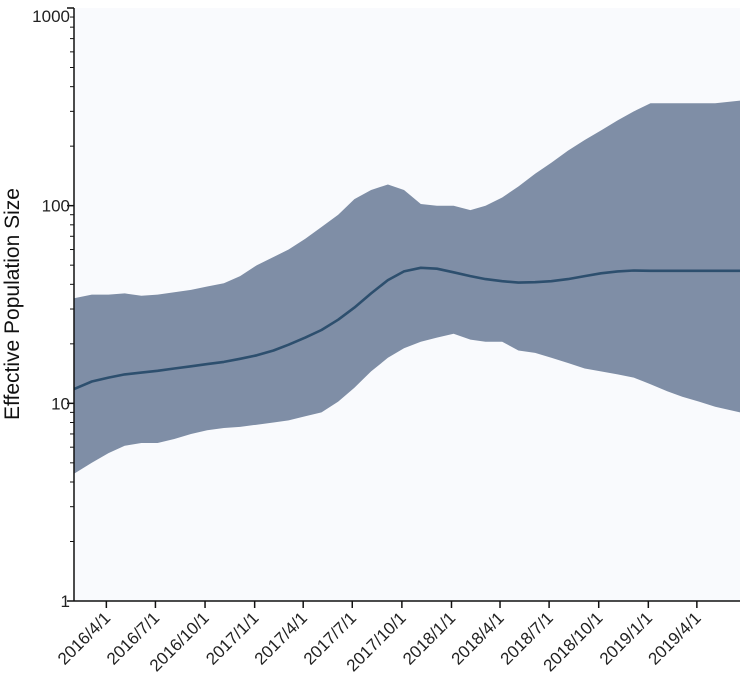 This screenshot has width=750, height=697. Describe the element at coordinates (84, 638) in the screenshot. I see `x-tick-label: 2016/4/1` at that location.